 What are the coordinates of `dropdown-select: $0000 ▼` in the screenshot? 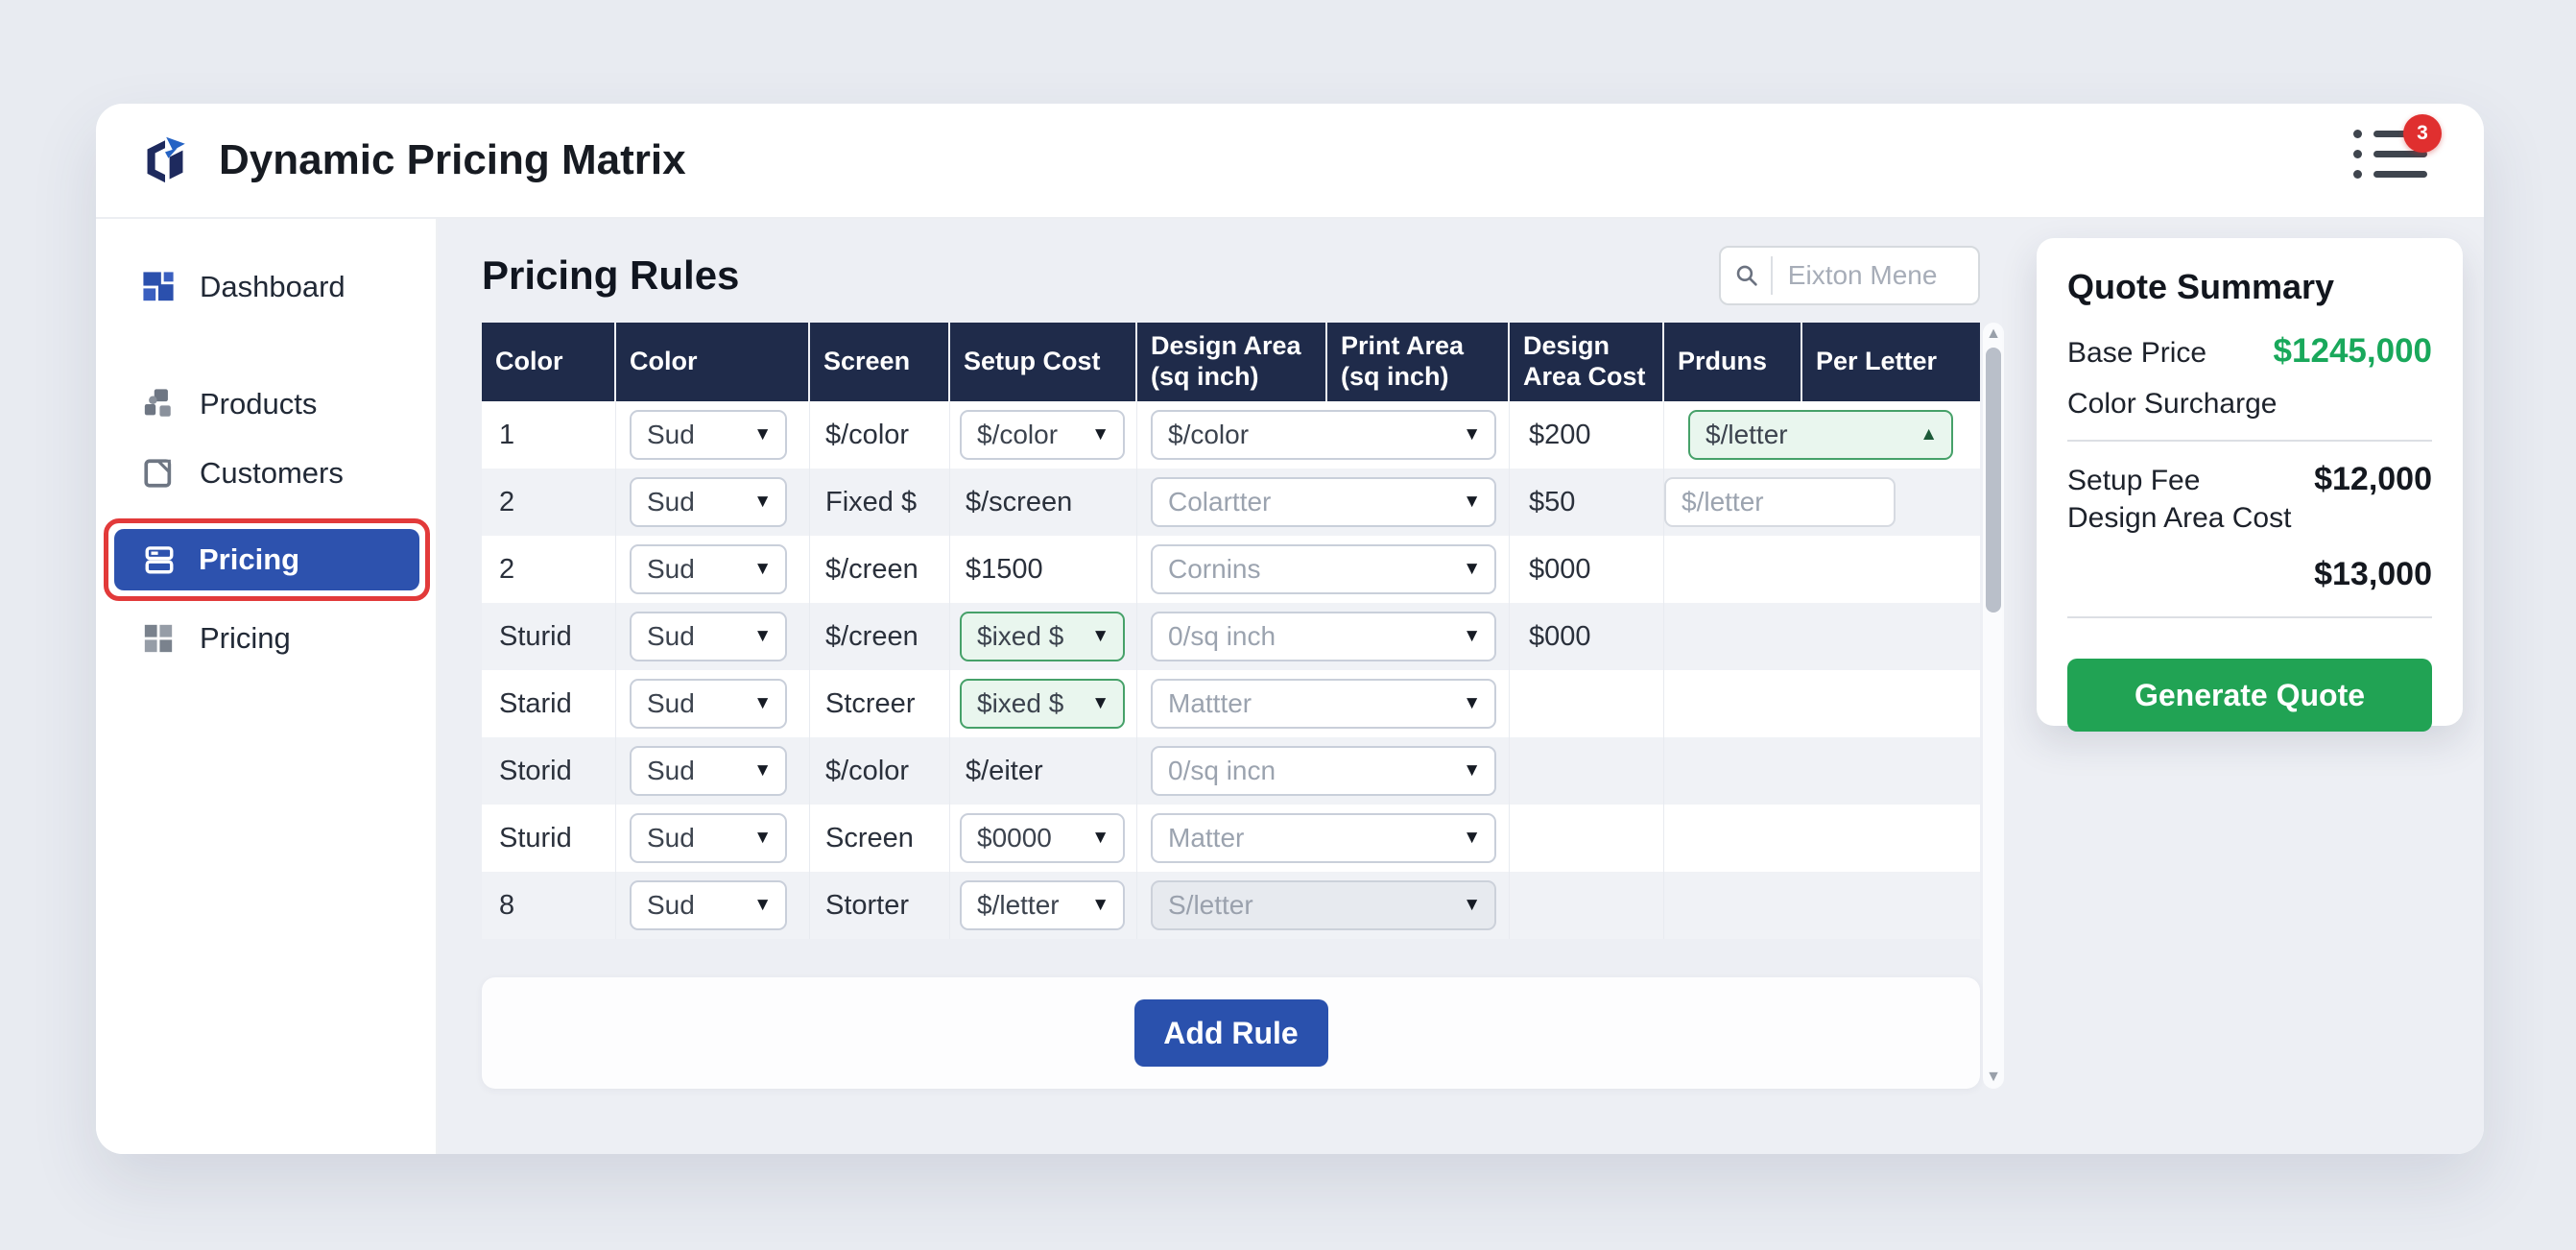 It's located at (1042, 838).